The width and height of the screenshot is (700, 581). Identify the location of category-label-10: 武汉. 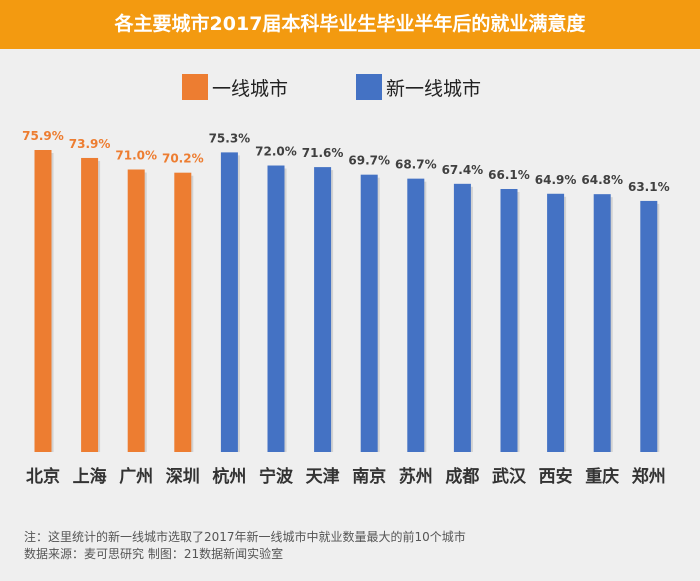
(509, 476).